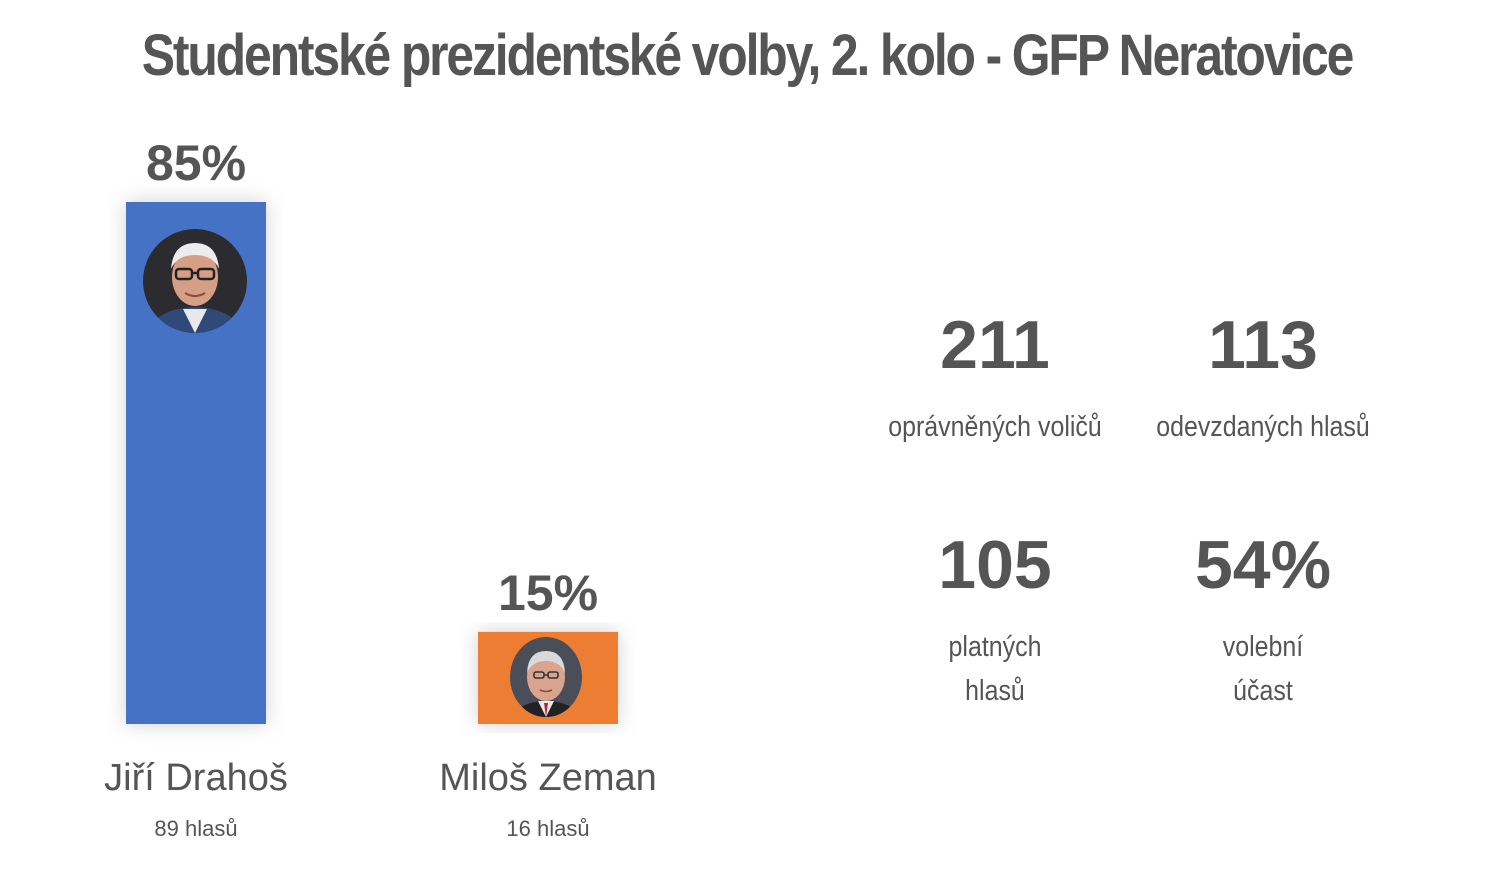 The height and width of the screenshot is (876, 1494). I want to click on stat-value: 211, so click(995, 345).